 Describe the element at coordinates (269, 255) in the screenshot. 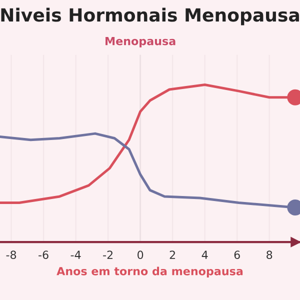

I see `x-tick-label: 8` at that location.